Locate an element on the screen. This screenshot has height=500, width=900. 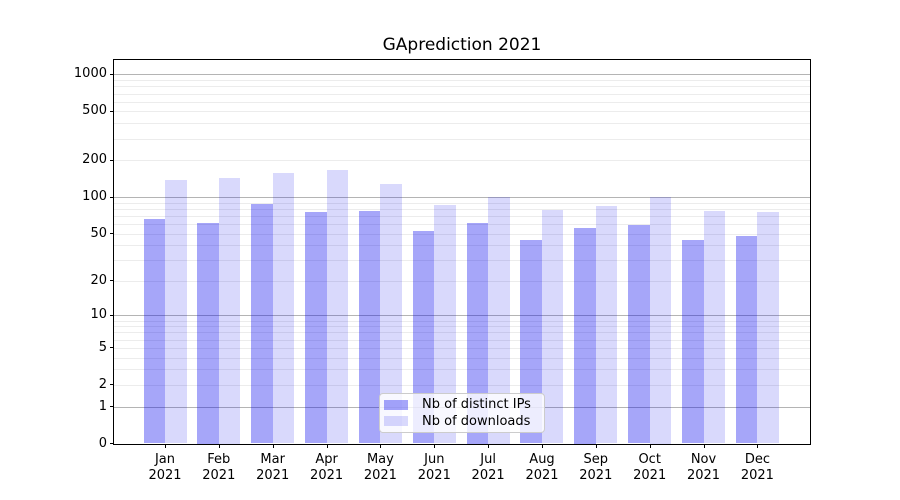
bar-distinct-ips-sep is located at coordinates (585, 335).